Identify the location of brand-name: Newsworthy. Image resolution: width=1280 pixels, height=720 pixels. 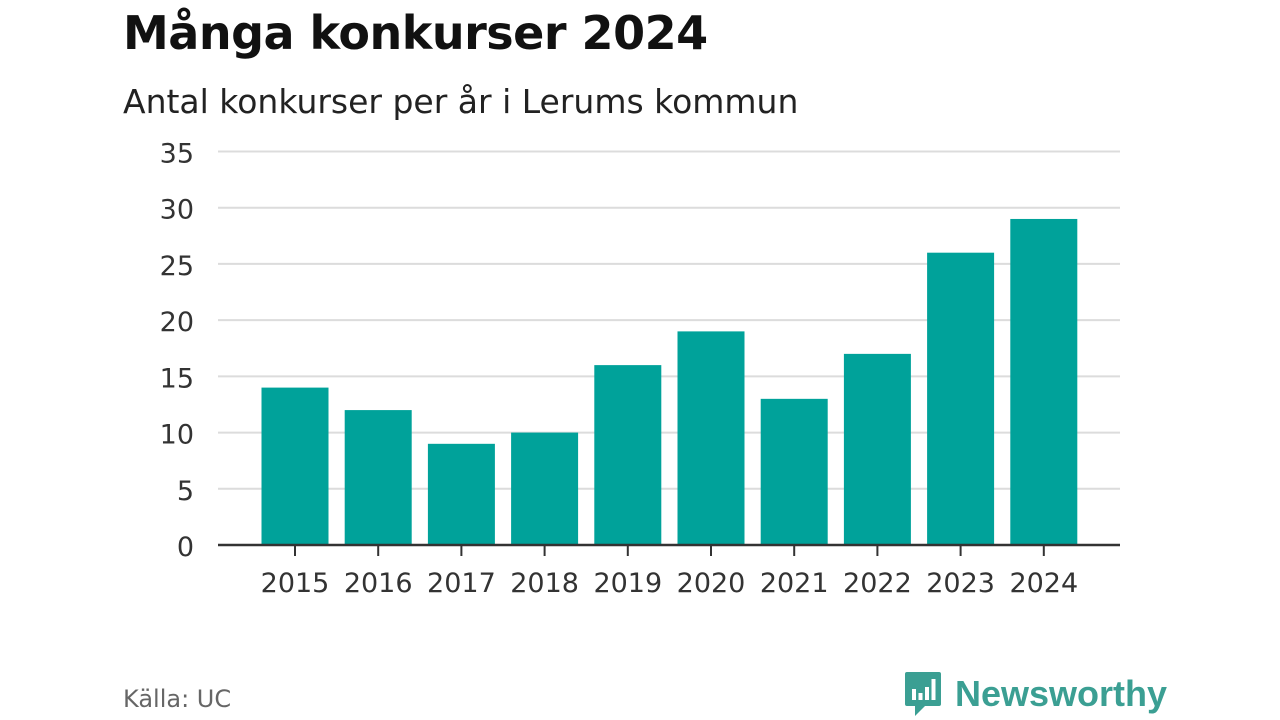
(1061, 693).